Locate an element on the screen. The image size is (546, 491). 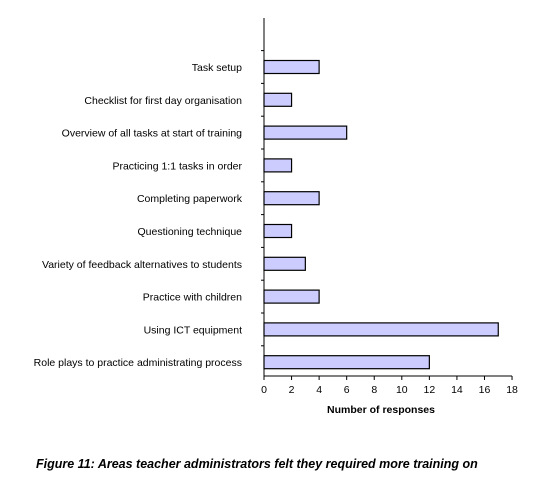
category-label: Completing paperwork is located at coordinates (190, 199).